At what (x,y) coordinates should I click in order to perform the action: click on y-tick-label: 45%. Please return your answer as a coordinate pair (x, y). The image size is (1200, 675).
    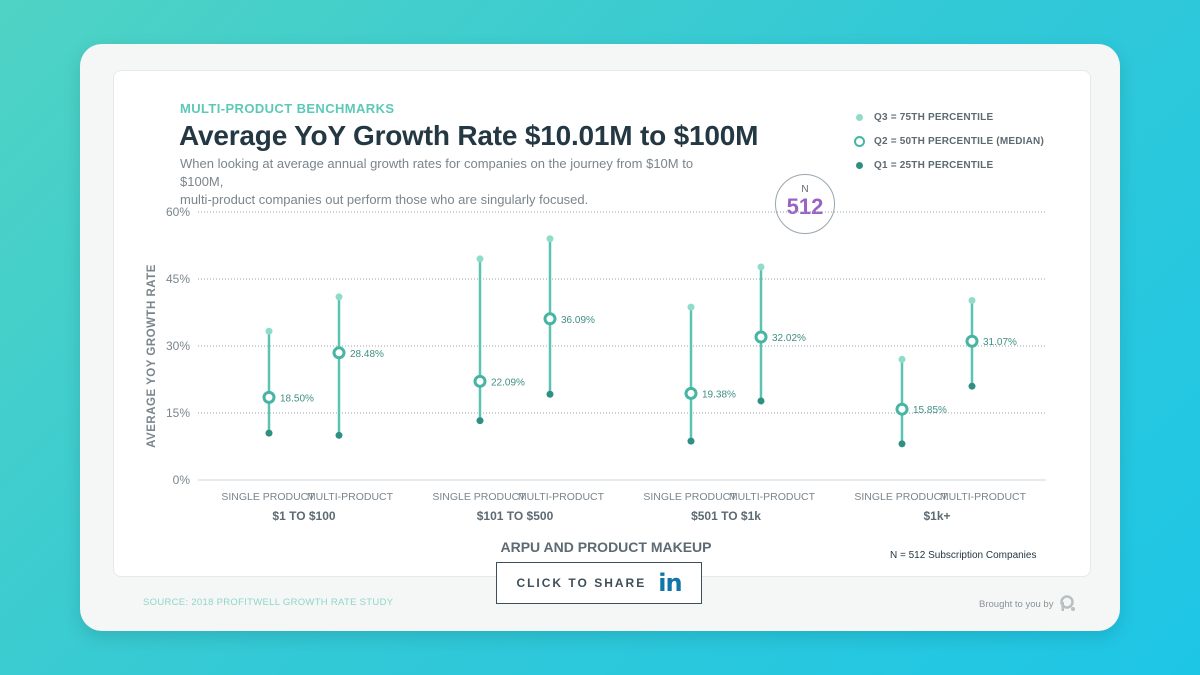
    Looking at the image, I should click on (178, 279).